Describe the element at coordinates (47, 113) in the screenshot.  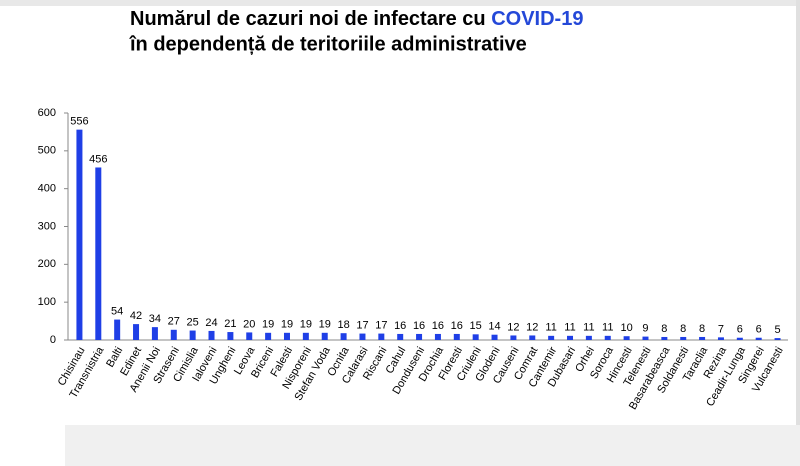
I see `y-tick-label: 600` at that location.